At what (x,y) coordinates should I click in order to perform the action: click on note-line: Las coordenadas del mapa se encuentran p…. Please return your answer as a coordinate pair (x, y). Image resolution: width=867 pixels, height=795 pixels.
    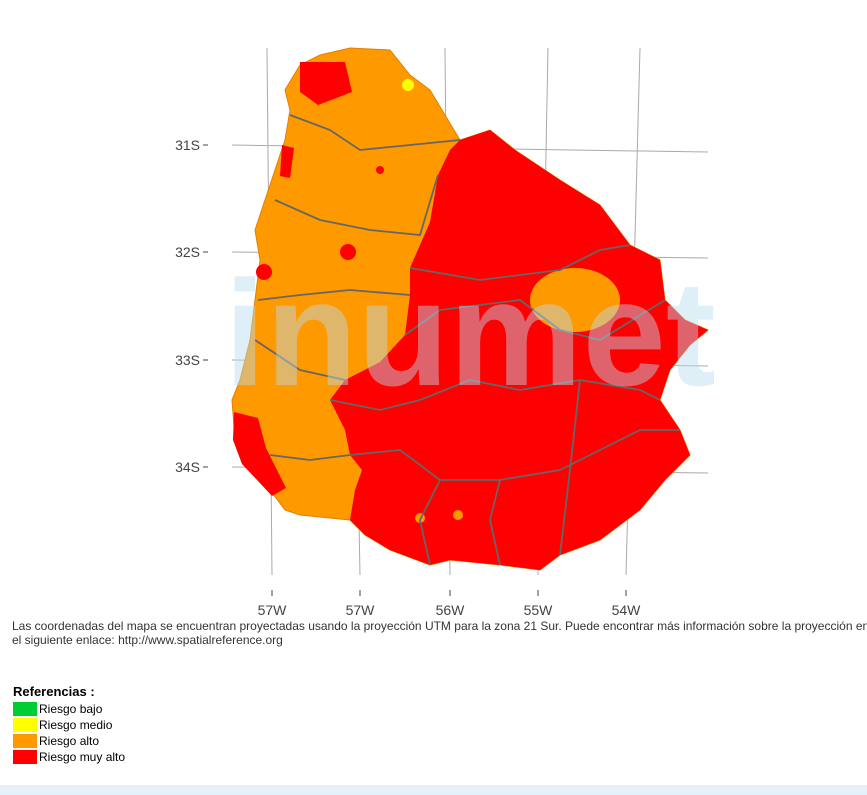
    Looking at the image, I should click on (439, 626).